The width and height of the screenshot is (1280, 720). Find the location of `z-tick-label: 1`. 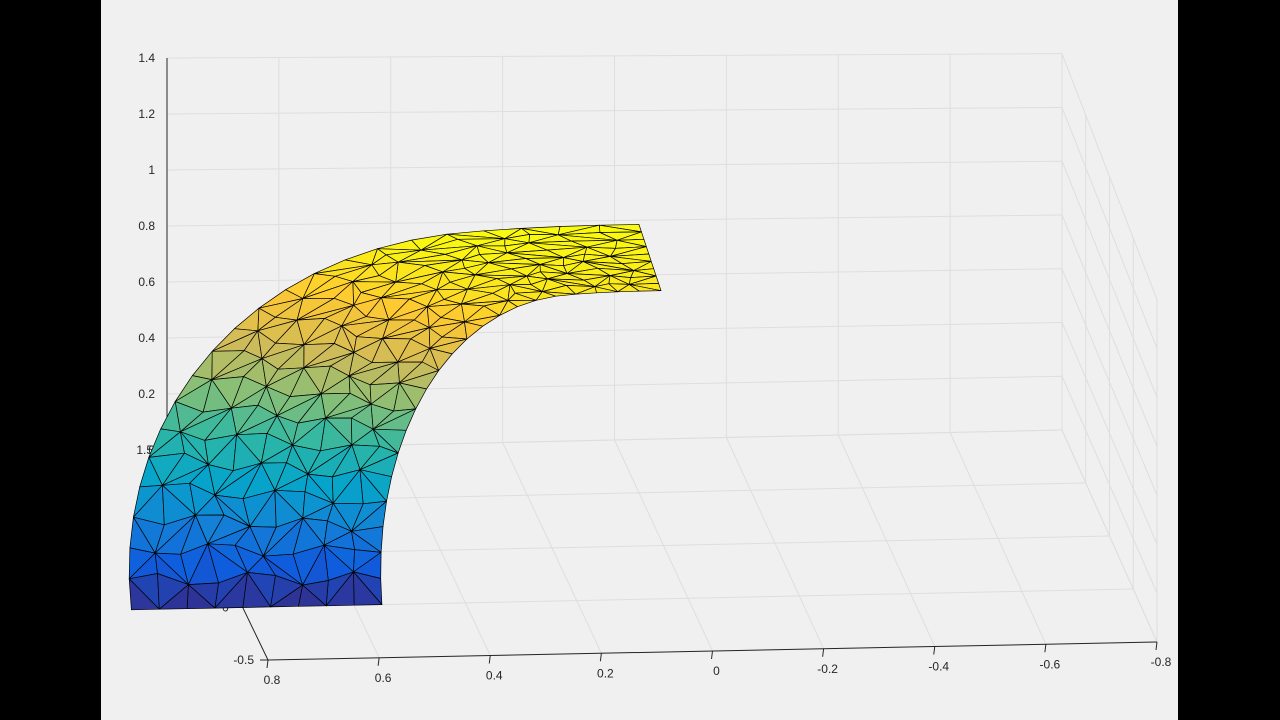

z-tick-label: 1 is located at coordinates (151, 170).